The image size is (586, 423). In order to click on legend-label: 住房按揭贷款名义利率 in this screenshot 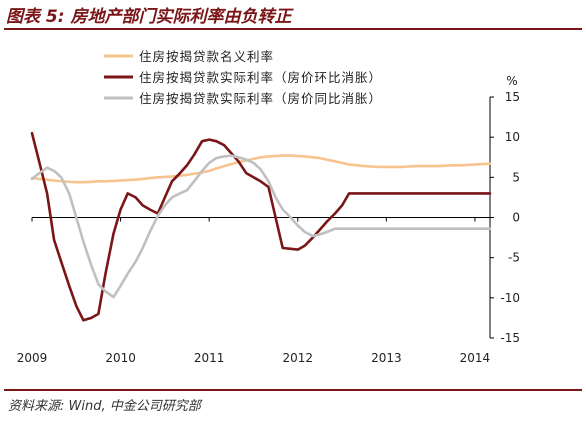, I will do `click(206, 56)`.